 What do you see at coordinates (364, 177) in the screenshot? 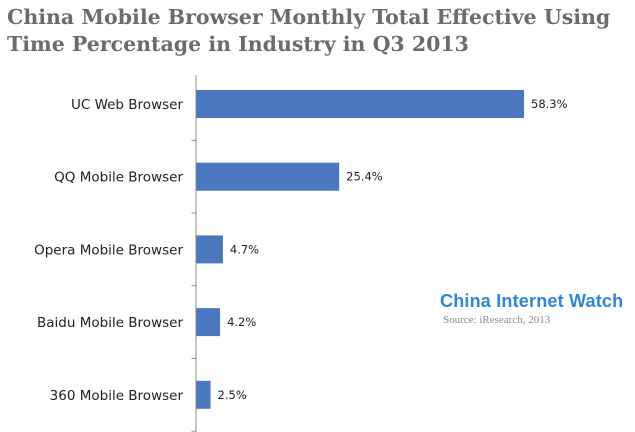
I see `value-label: 25.4%` at bounding box center [364, 177].